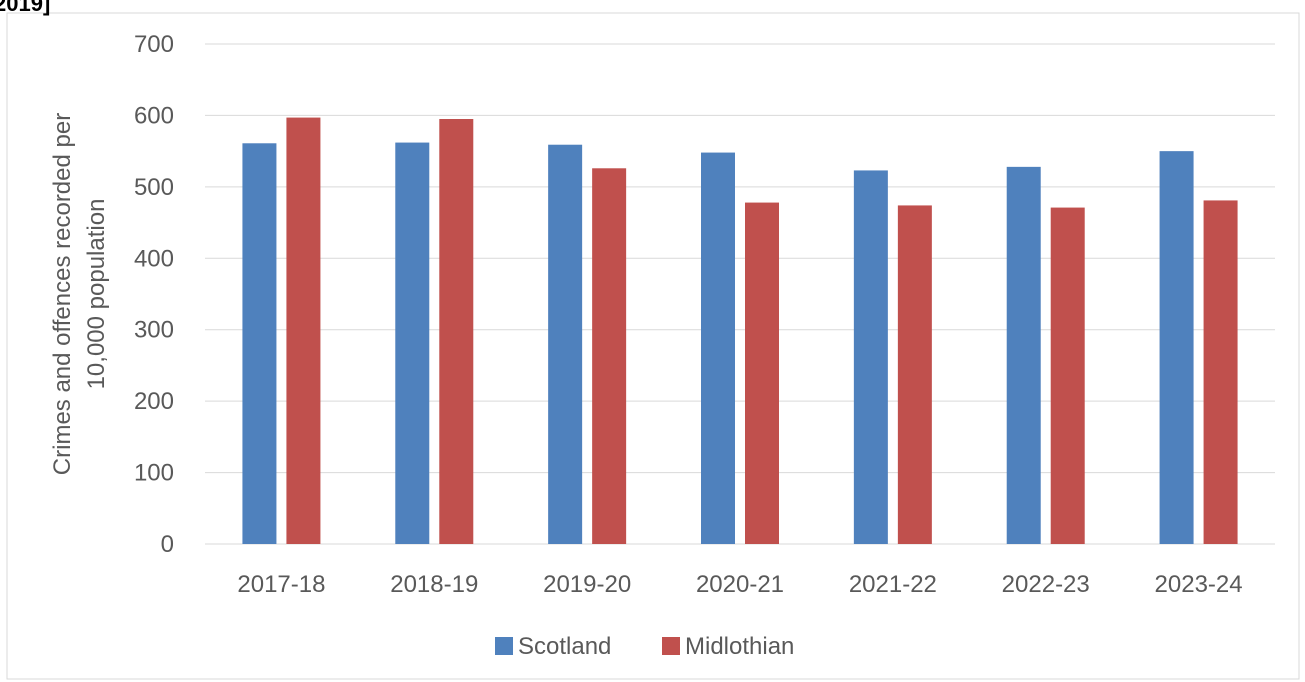  Describe the element at coordinates (154, 258) in the screenshot. I see `y-tick-label: 400` at that location.